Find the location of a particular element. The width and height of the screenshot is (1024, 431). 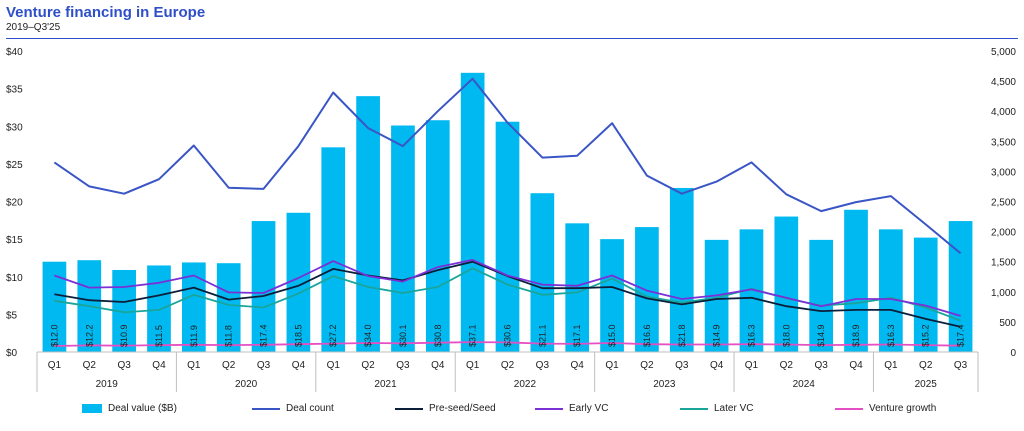

y-right-tick-label: 5,000 is located at coordinates (1003, 52).